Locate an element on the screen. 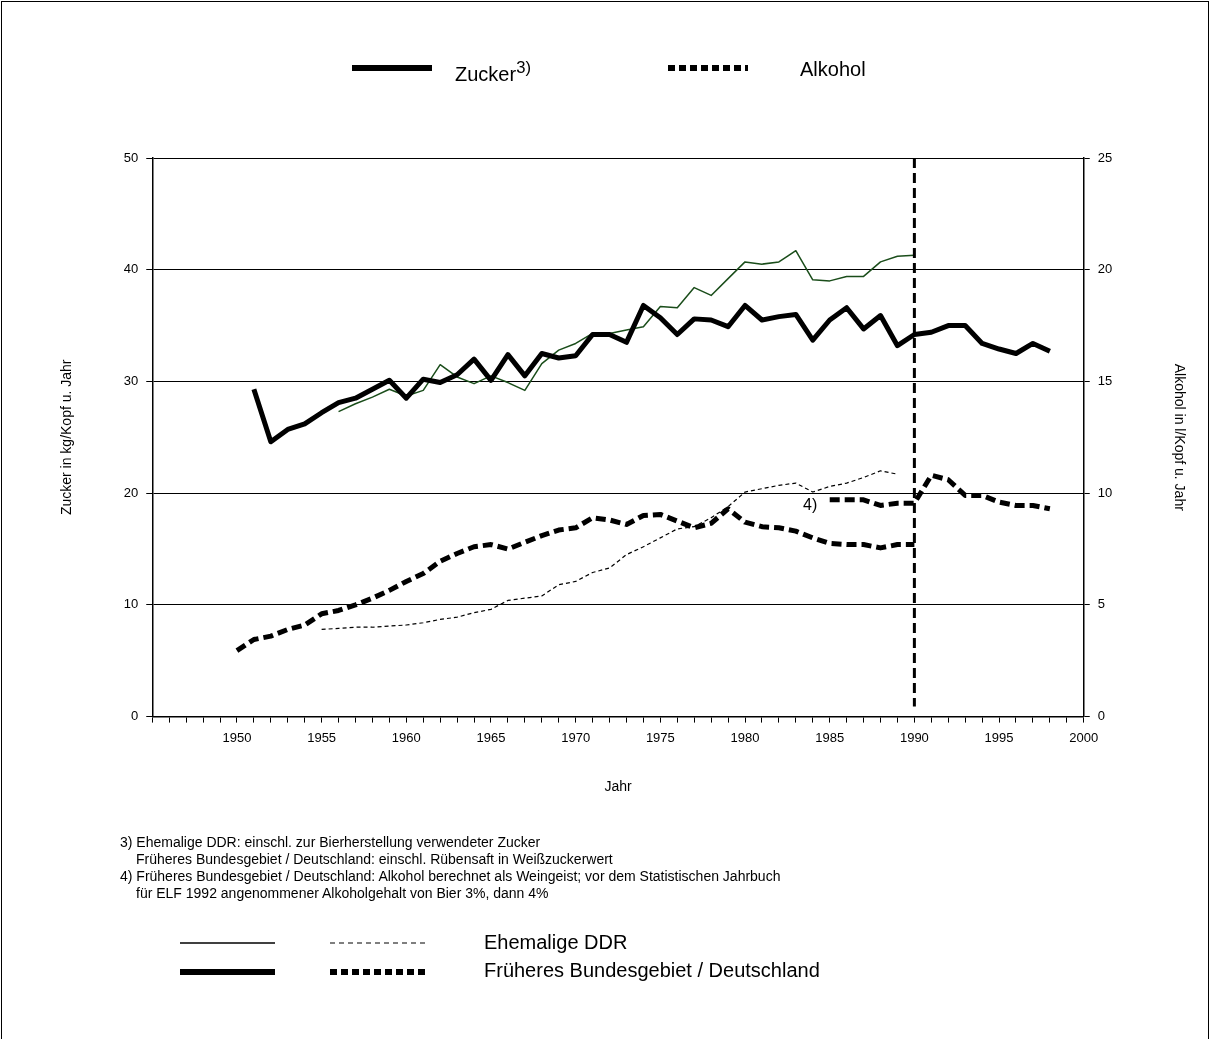 The height and width of the screenshot is (1039, 1212). y-tick-label: 40 is located at coordinates (131, 269).